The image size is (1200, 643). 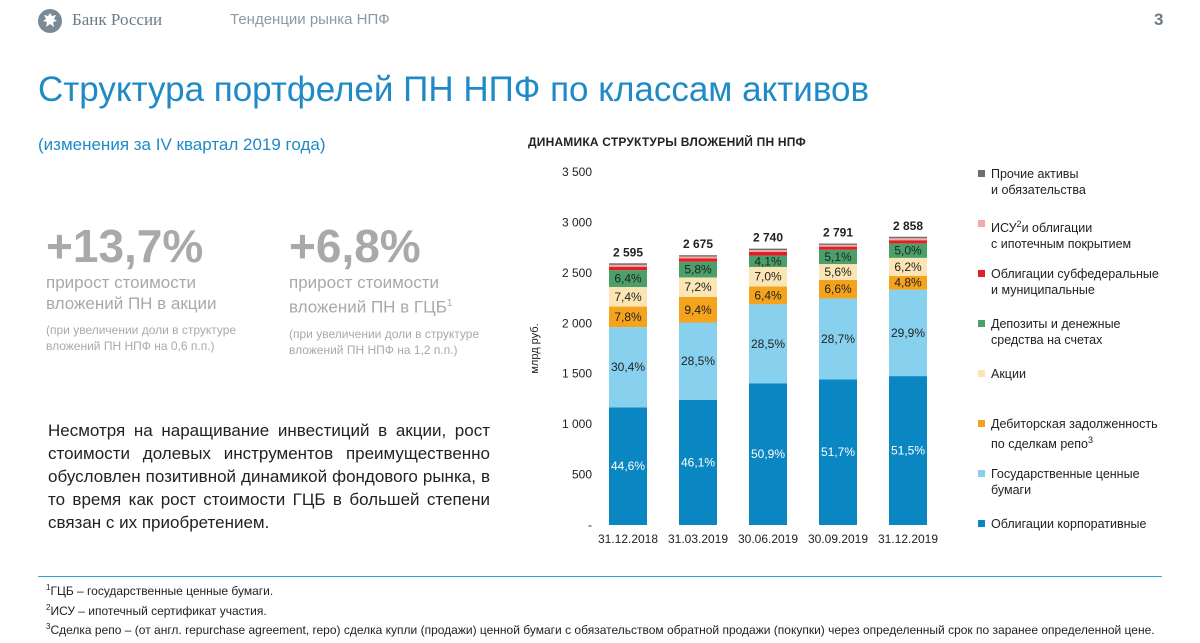 I want to click on footnote: 2ИСУ – ипотечный сертификат участия., so click(x=606, y=610).